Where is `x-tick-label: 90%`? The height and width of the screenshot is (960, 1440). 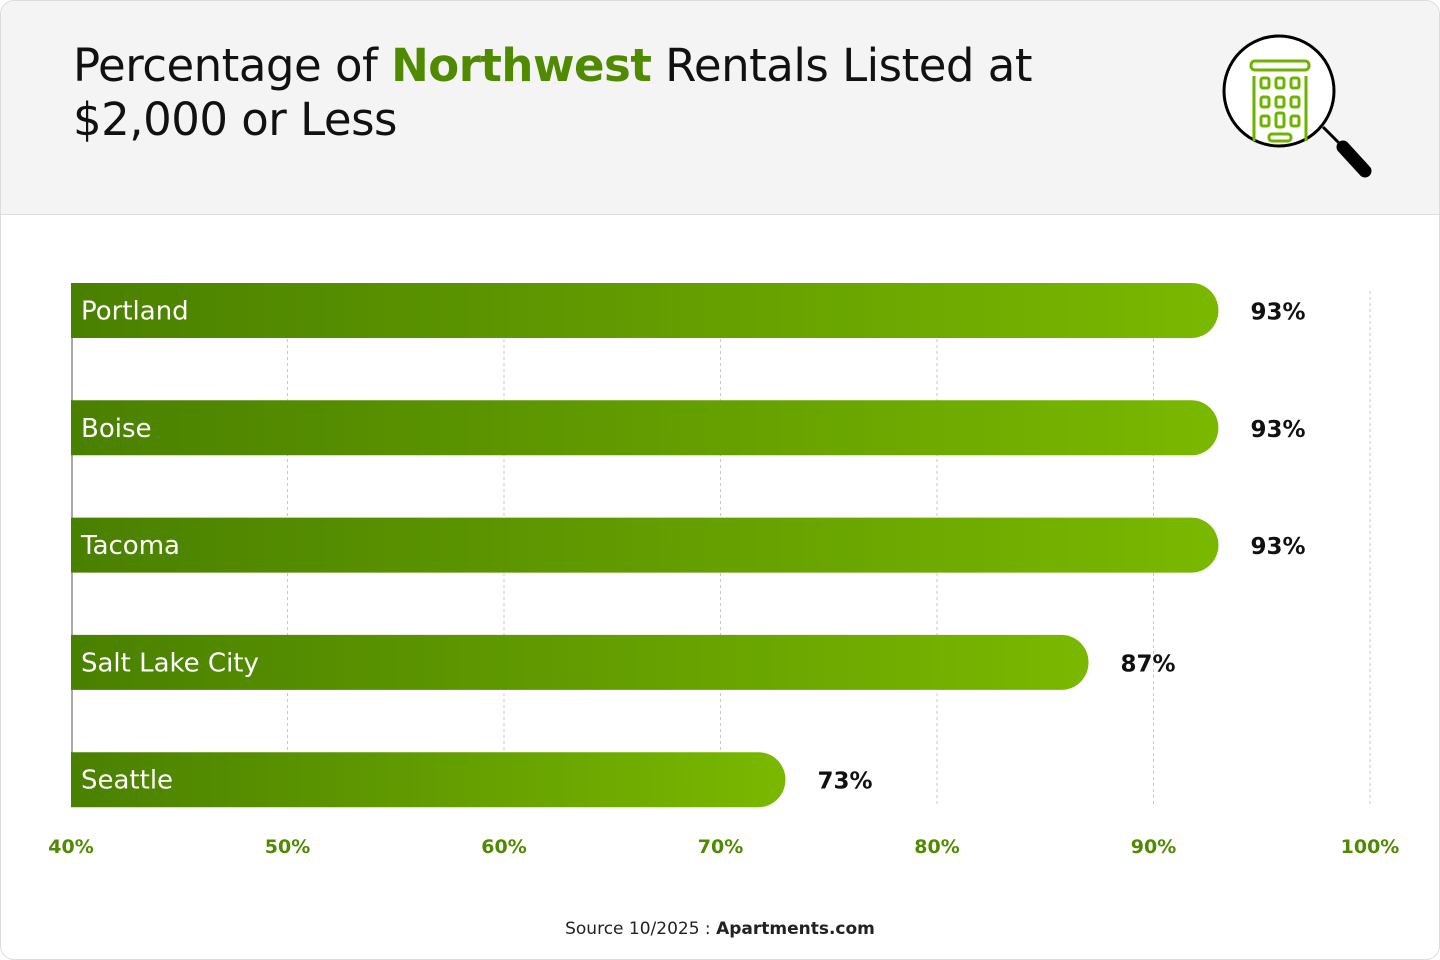 x-tick-label: 90% is located at coordinates (1153, 847).